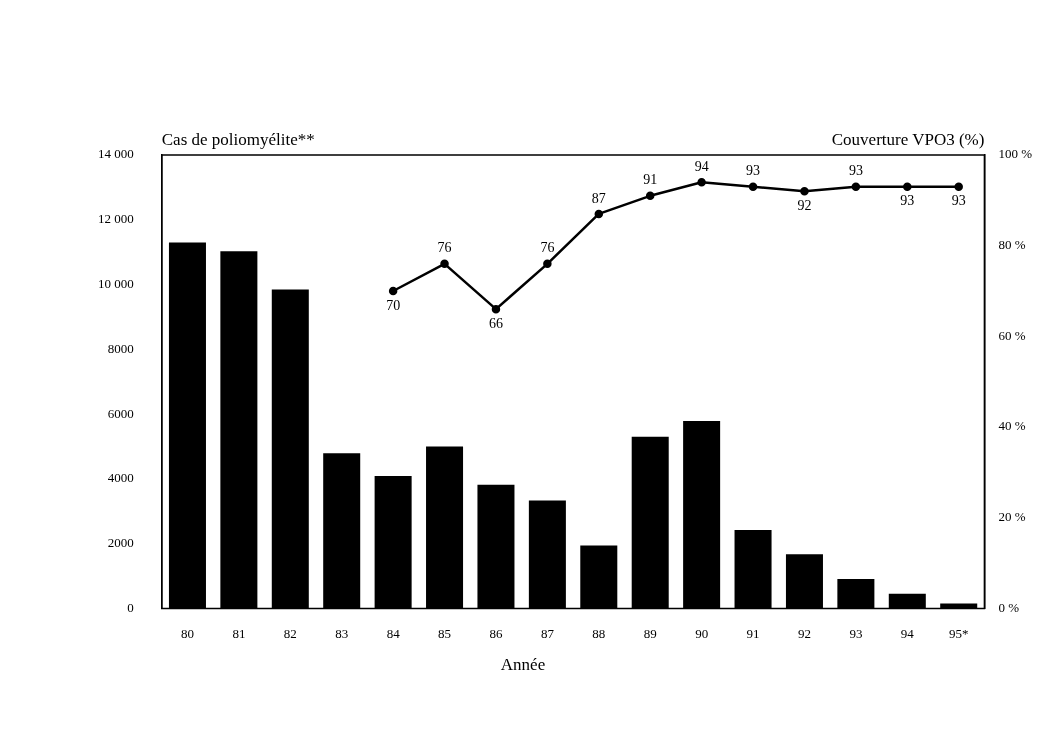 This screenshot has height=752, width=1046. What do you see at coordinates (701, 166) in the screenshot?
I see `data-label: 94` at bounding box center [701, 166].